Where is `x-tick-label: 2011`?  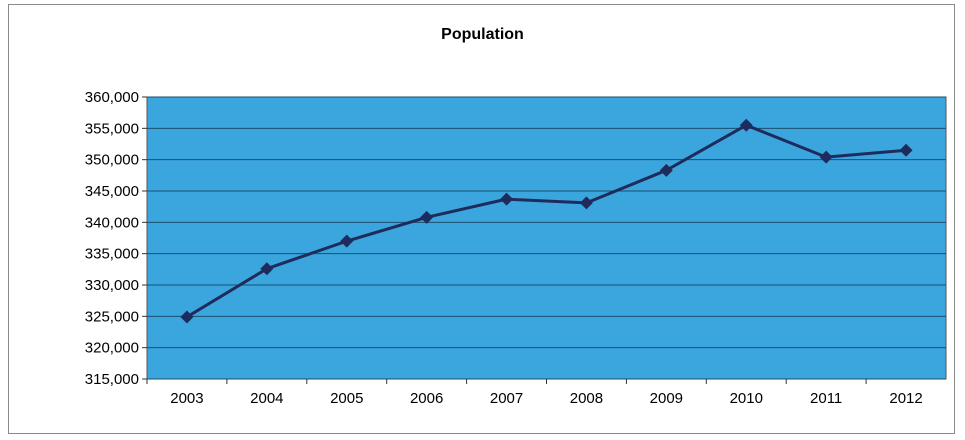
x-tick-label: 2011 is located at coordinates (826, 398).